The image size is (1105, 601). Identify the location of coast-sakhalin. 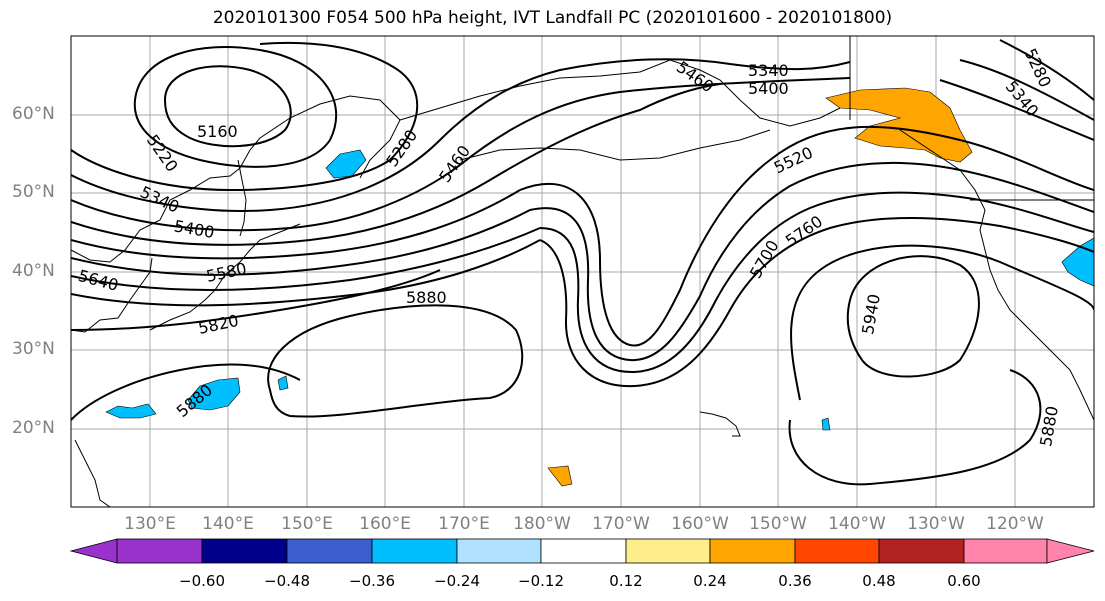
(242, 198).